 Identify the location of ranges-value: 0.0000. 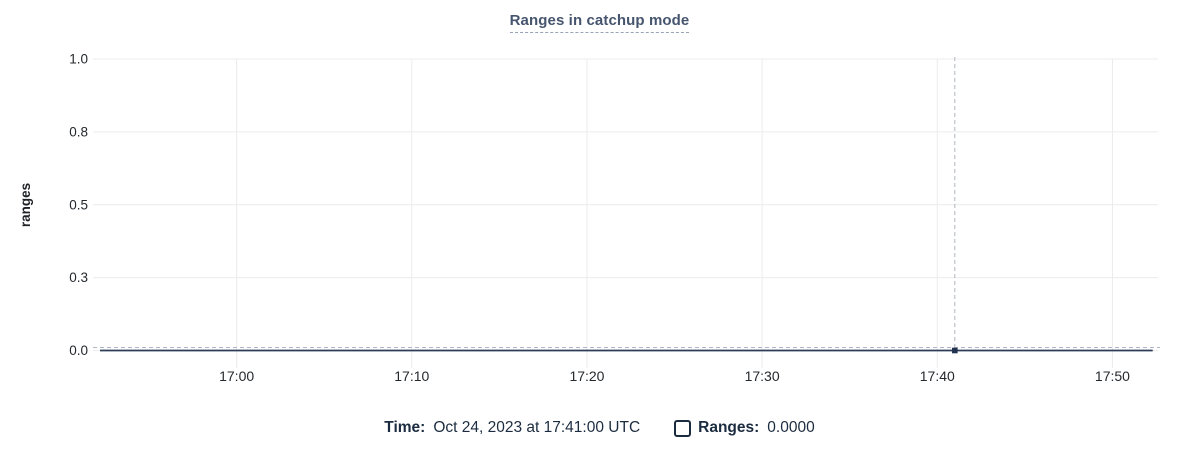
(791, 427).